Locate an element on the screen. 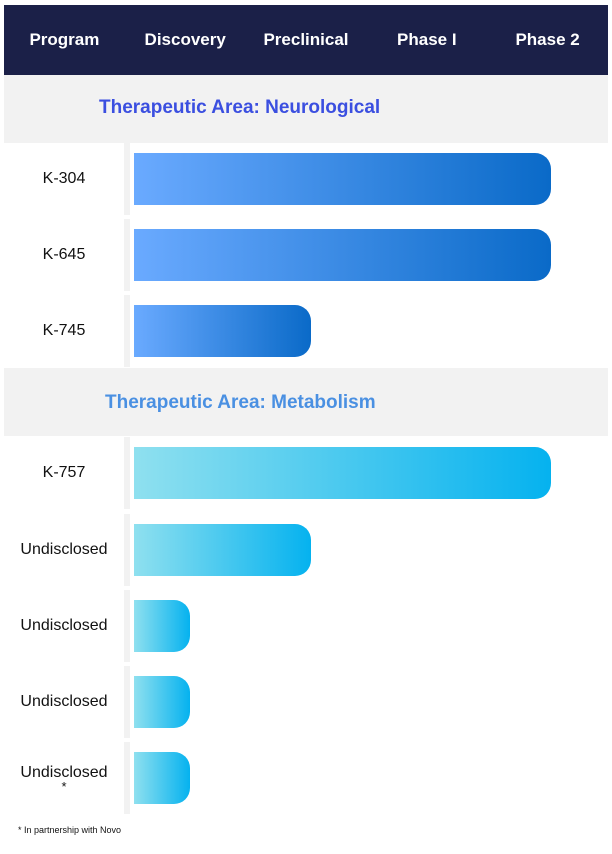 The image size is (612, 854). area-title-metabolism: Therapeutic Area: Metabolism is located at coordinates (240, 402).